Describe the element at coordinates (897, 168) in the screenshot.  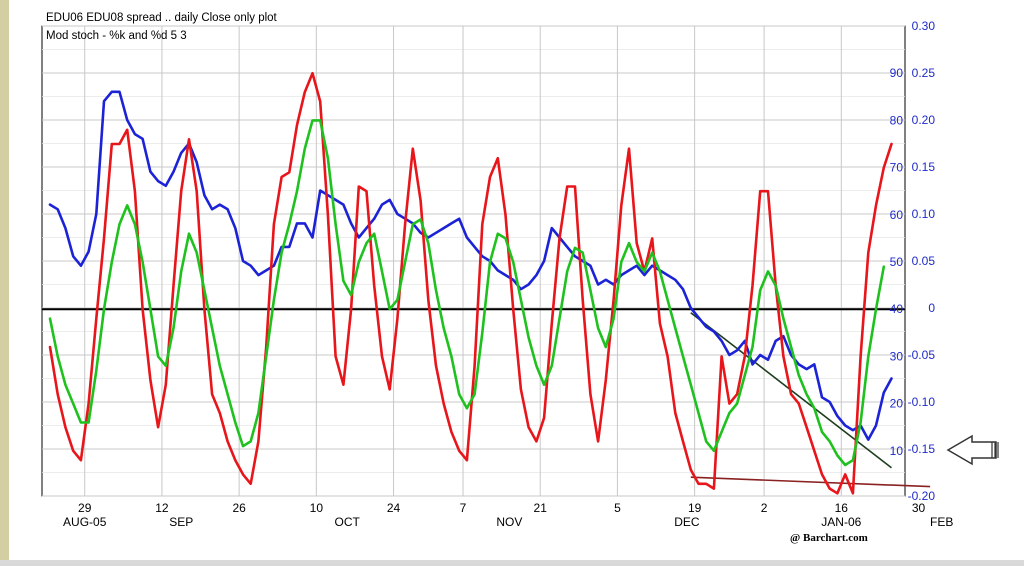
I see `y-tick-label: 70` at that location.